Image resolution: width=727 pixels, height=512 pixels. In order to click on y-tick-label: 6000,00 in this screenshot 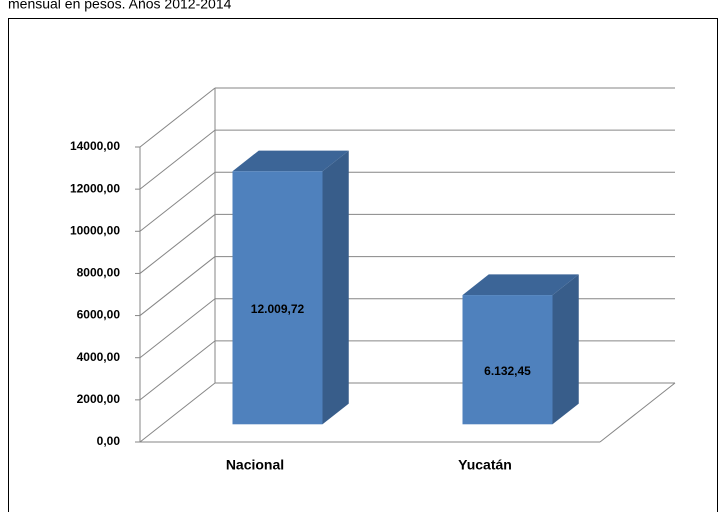, I will do `click(99, 315)`.